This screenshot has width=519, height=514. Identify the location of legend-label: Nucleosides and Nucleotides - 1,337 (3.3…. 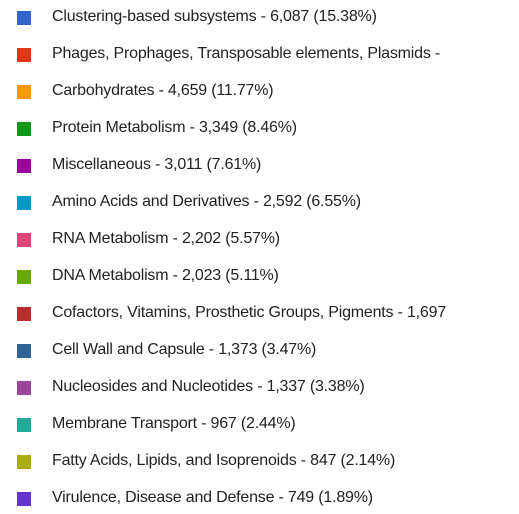
(208, 386).